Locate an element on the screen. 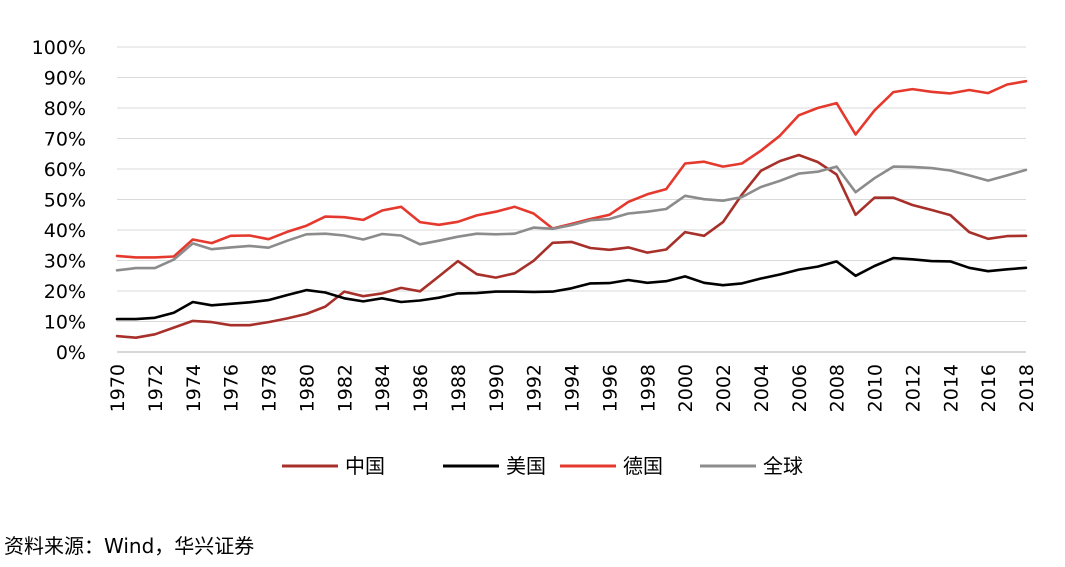  y-tick-label: 0% is located at coordinates (71, 353).